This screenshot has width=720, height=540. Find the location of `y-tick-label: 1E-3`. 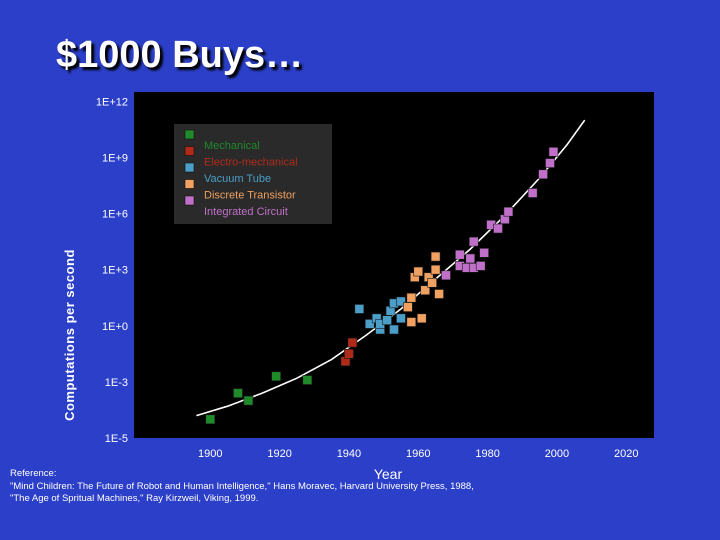

y-tick-label: 1E-3 is located at coordinates (116, 383).